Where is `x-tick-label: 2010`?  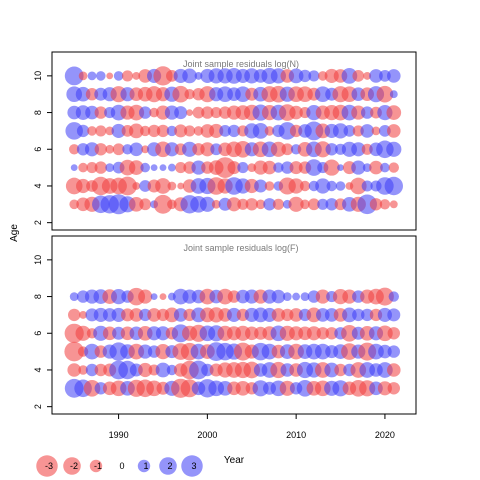
x-tick-label: 2010 is located at coordinates (296, 435).